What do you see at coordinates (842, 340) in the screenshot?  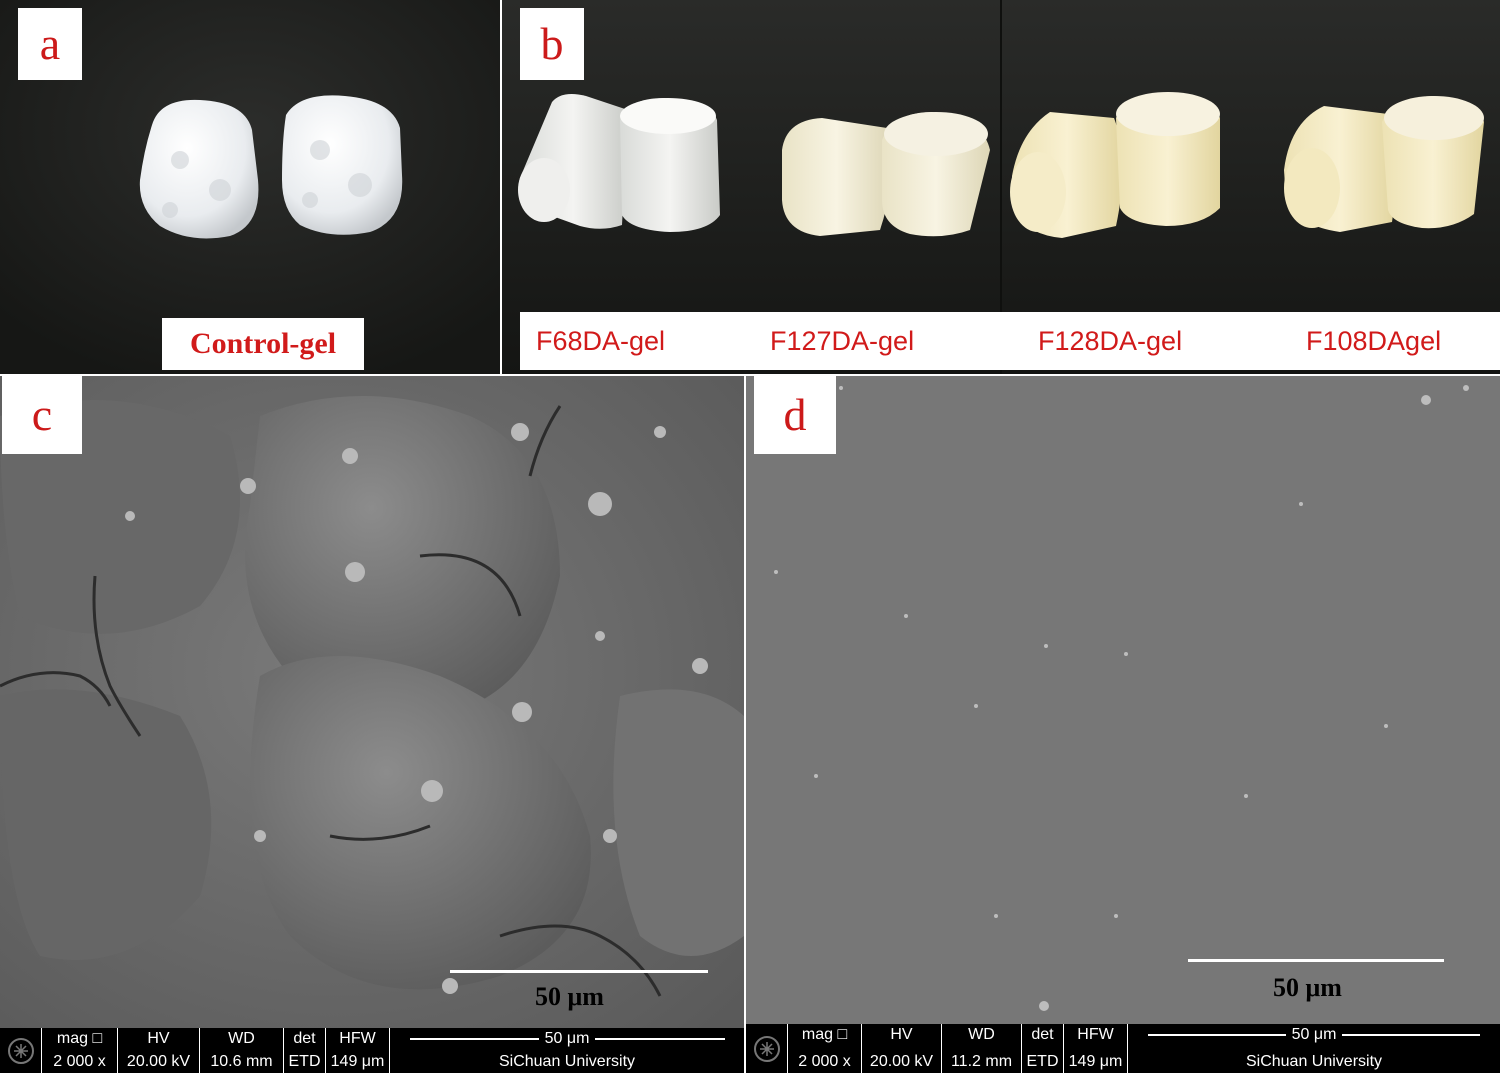 I see `f127da-gel-caption: F127DA-gel` at bounding box center [842, 340].